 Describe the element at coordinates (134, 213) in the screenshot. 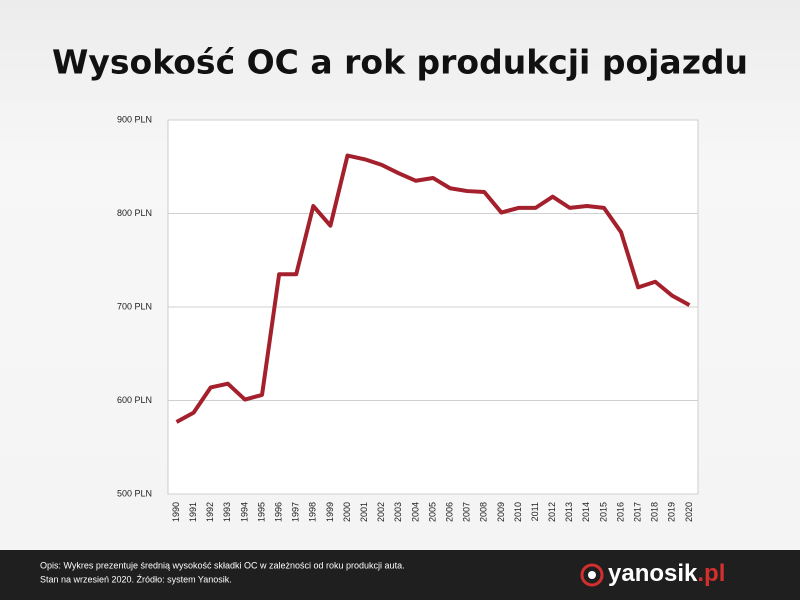

I see `y-tick-label: 800 PLN` at that location.